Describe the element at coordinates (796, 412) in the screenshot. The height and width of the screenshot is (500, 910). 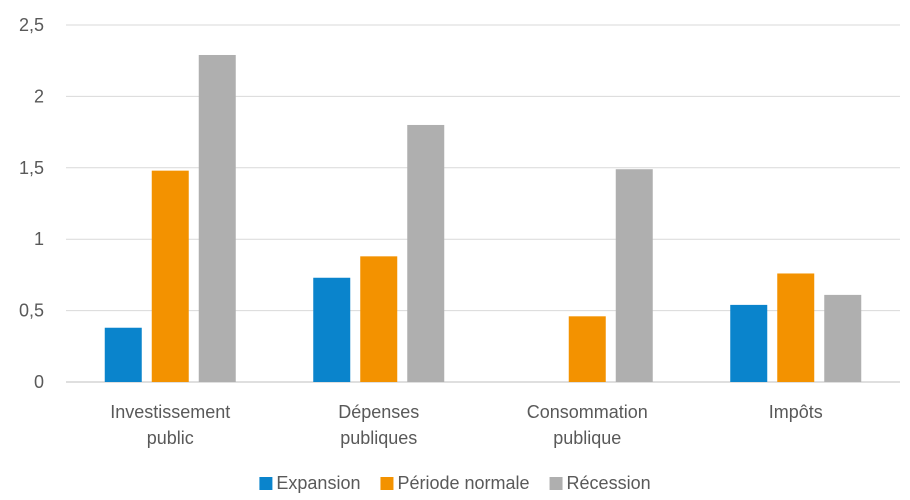
I see `x-category-label: Impôts` at that location.